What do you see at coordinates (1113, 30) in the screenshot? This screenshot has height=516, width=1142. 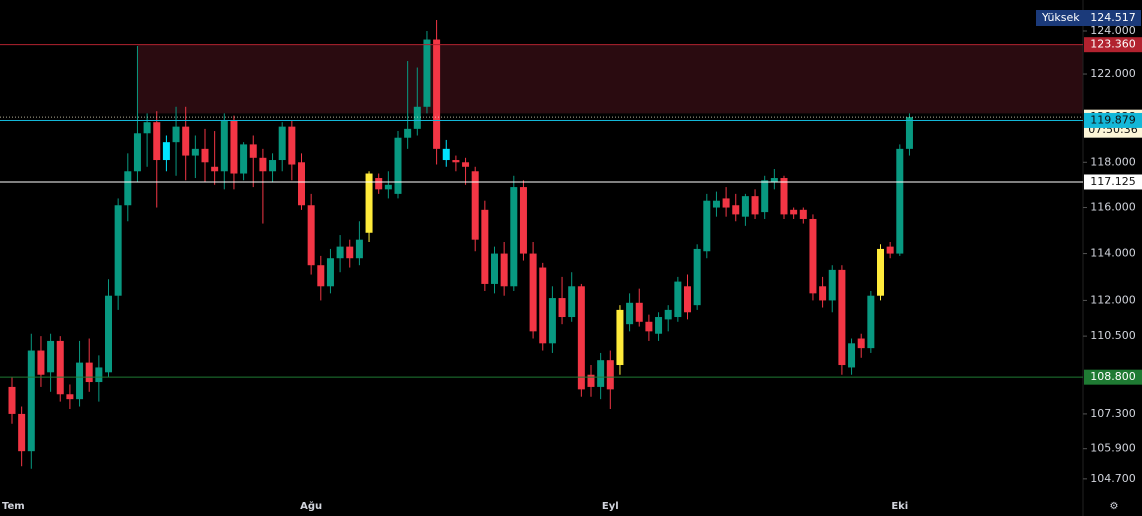 I see `y-tick-label: 124.000` at bounding box center [1113, 30].